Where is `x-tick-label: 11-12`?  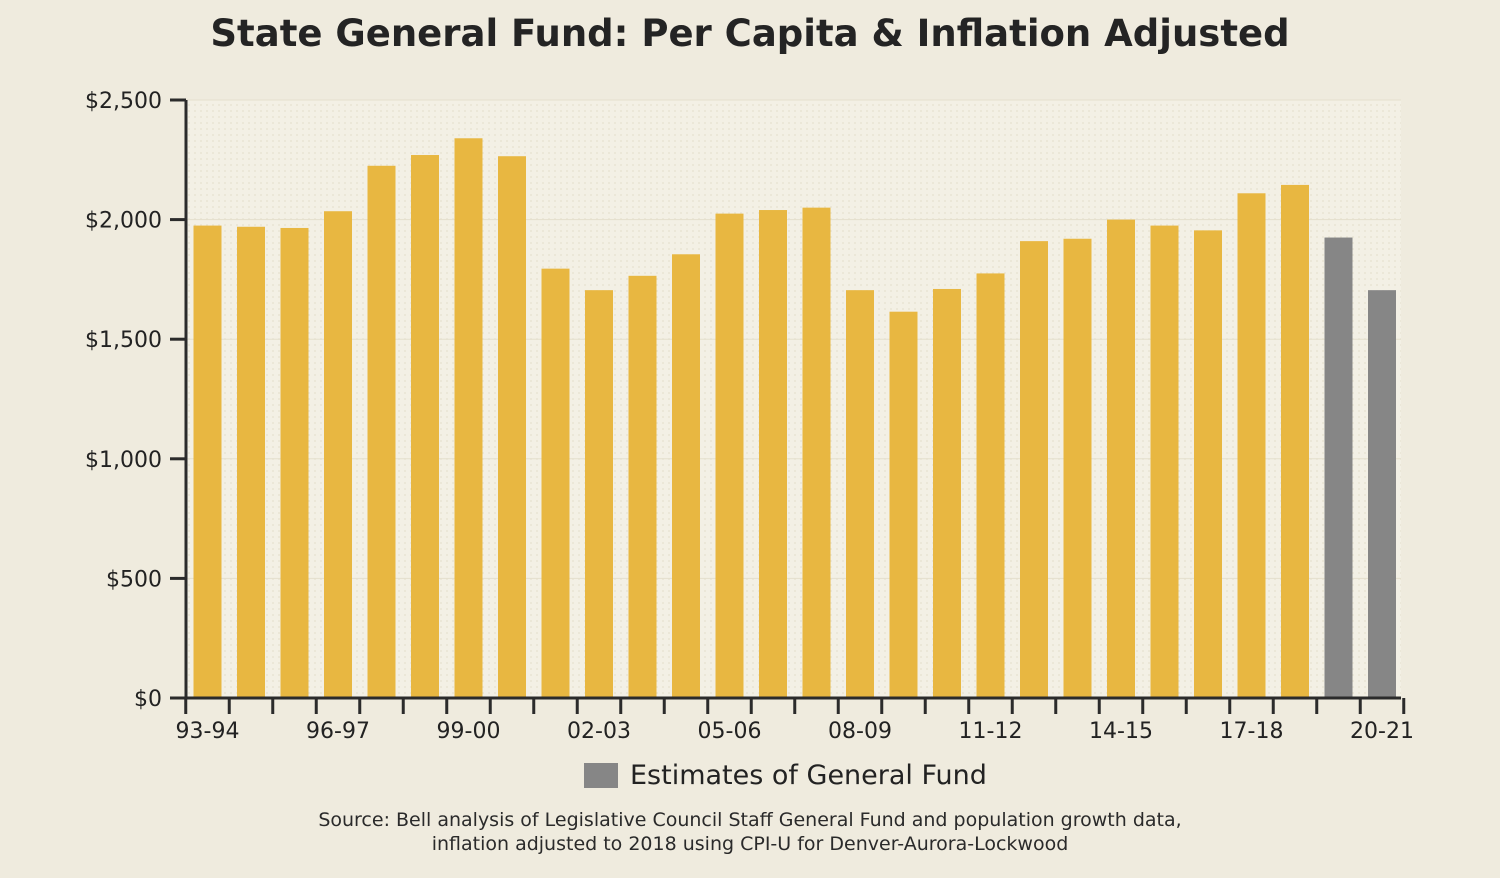
x-tick-label: 11-12 is located at coordinates (991, 731).